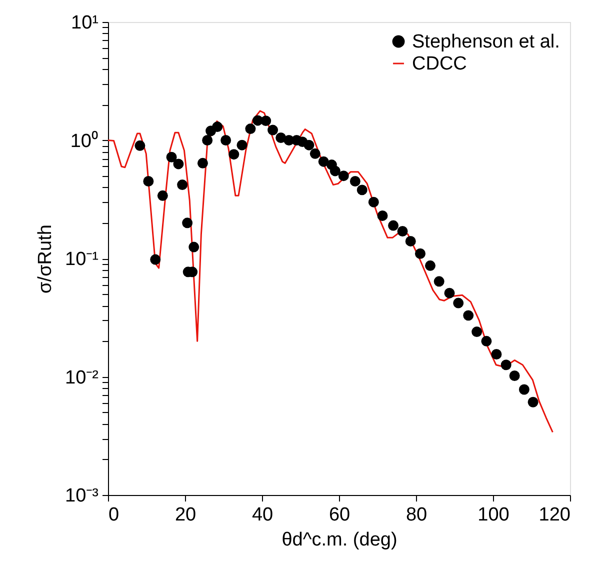 The height and width of the screenshot is (567, 609). I want to click on x-tick-label: 0, so click(114, 515).